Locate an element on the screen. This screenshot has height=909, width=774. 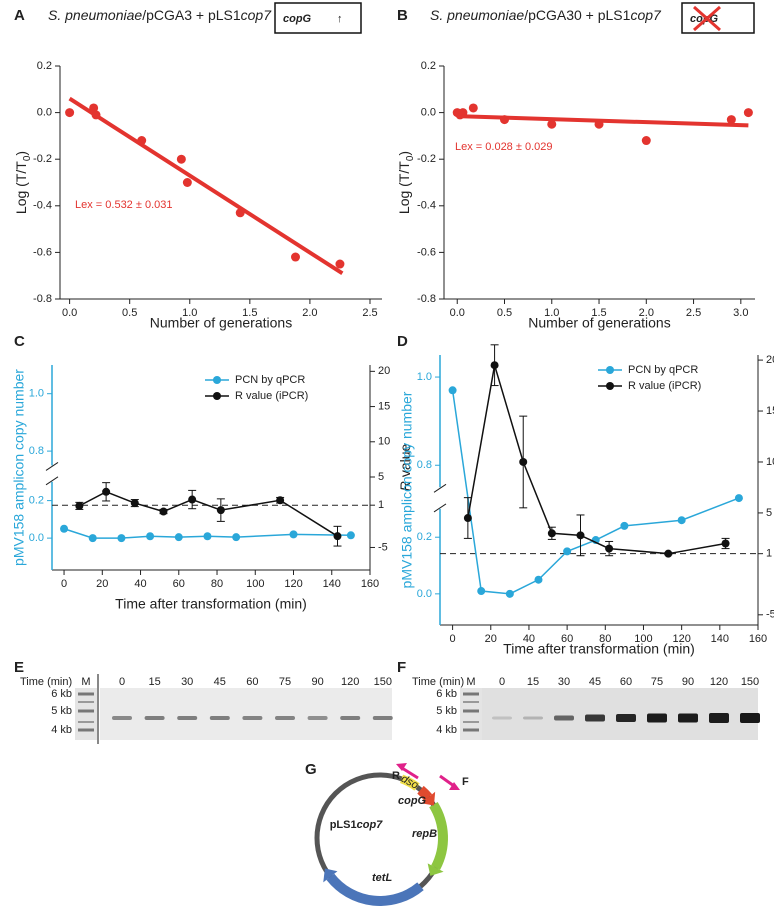
panel-label: A is located at coordinates (19, 15).